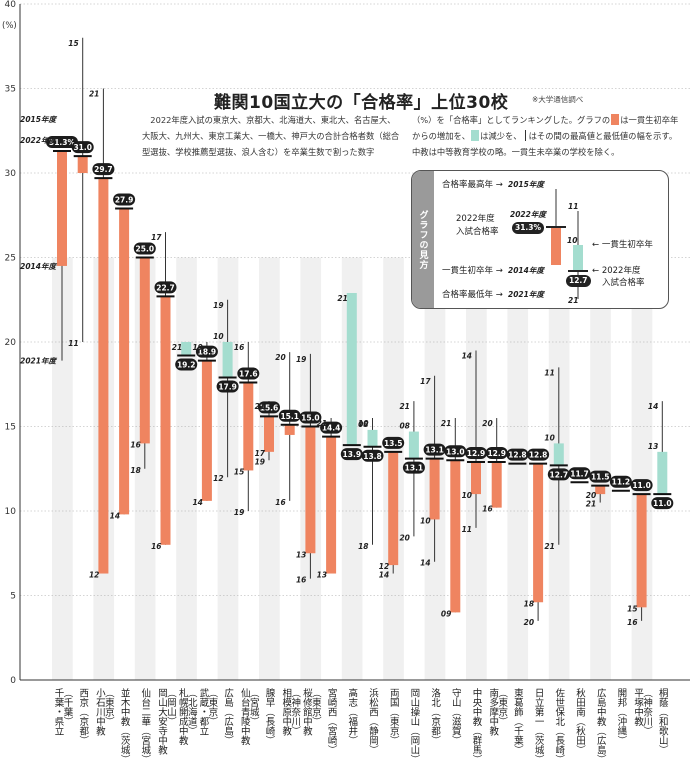 The image size is (690, 780). Describe the element at coordinates (10, 90) in the screenshot. I see `y-tick-label: 35` at that location.